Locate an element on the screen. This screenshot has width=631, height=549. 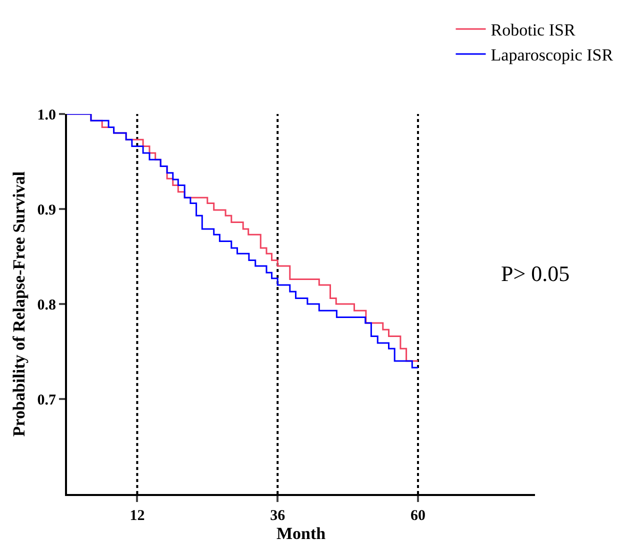
y-tick-label: 0.8 is located at coordinates (46, 305).